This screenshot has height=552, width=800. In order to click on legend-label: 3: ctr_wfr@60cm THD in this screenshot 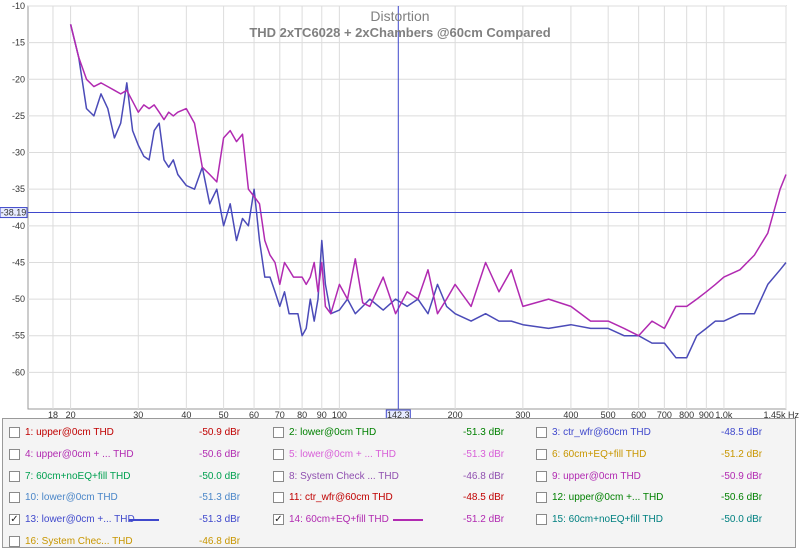, I will do `click(601, 432)`.